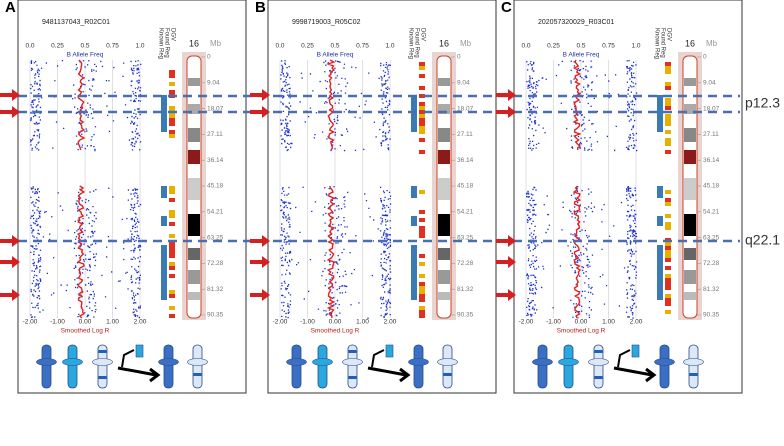  I want to click on bottom-axis-label: Smoothed Log R, so click(581, 331).